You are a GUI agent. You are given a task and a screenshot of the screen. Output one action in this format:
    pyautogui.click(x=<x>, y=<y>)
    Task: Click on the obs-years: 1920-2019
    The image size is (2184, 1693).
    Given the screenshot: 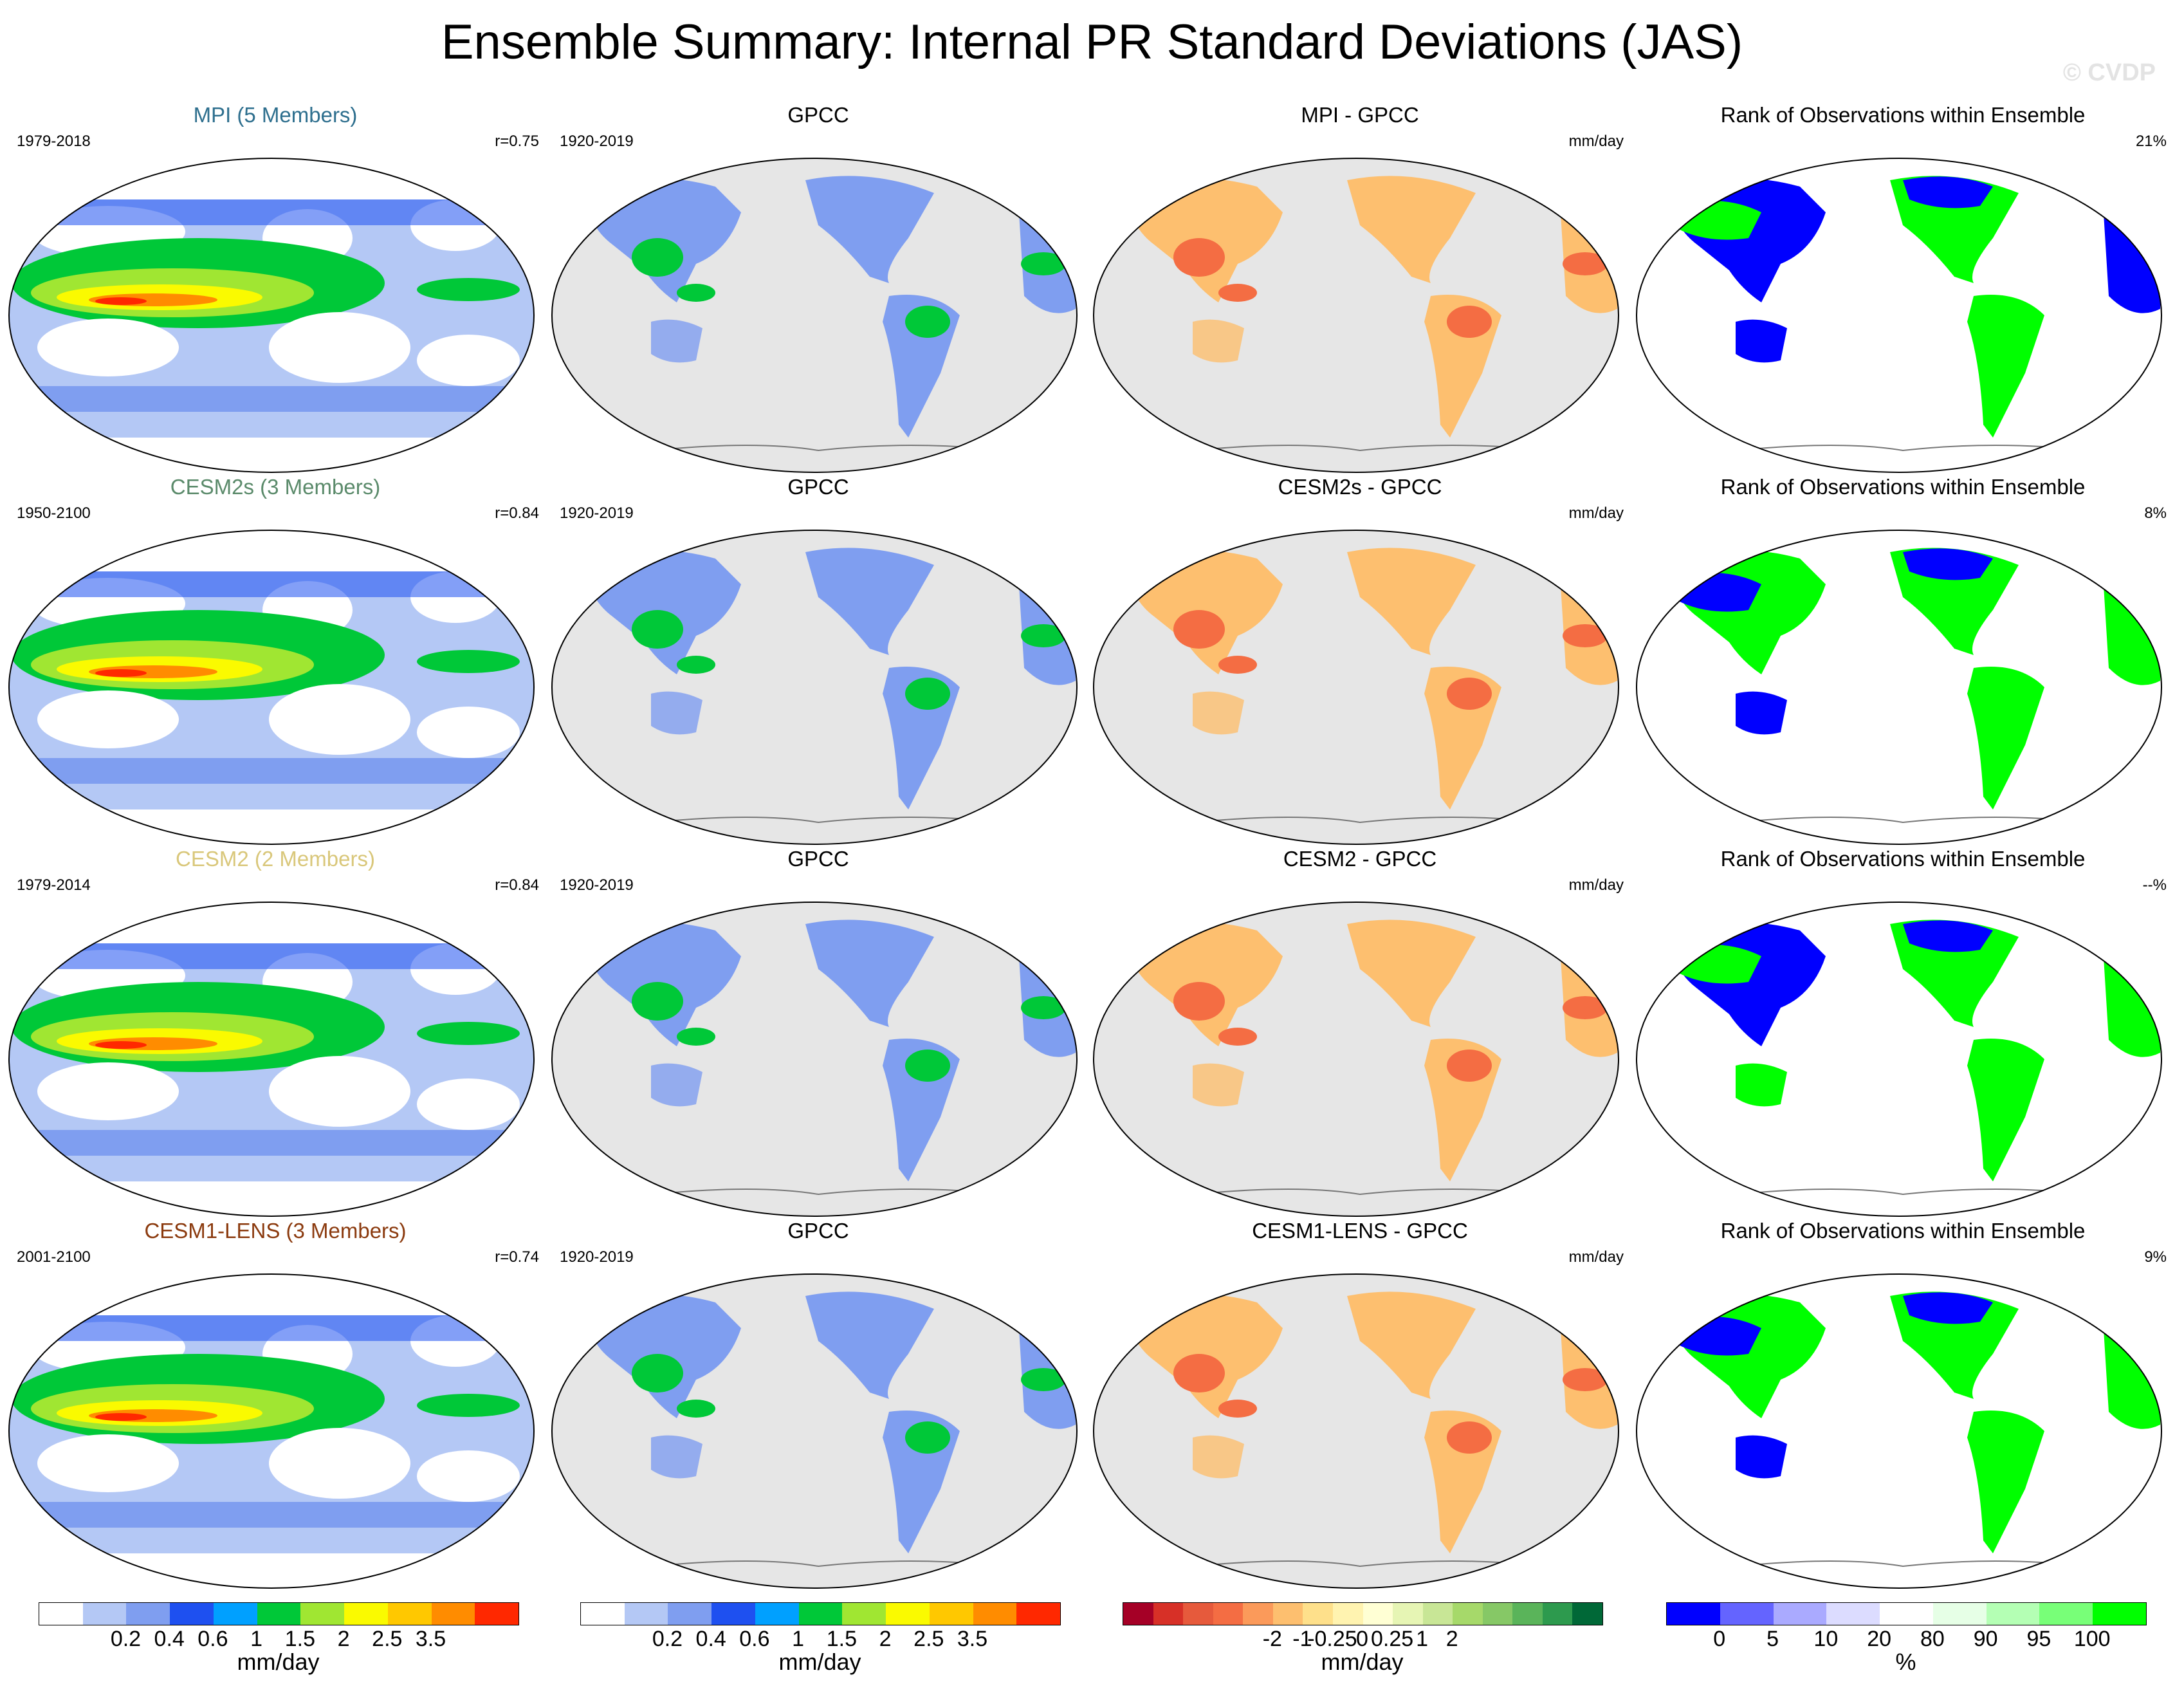 What is the action you would take?
    pyautogui.click(x=597, y=885)
    